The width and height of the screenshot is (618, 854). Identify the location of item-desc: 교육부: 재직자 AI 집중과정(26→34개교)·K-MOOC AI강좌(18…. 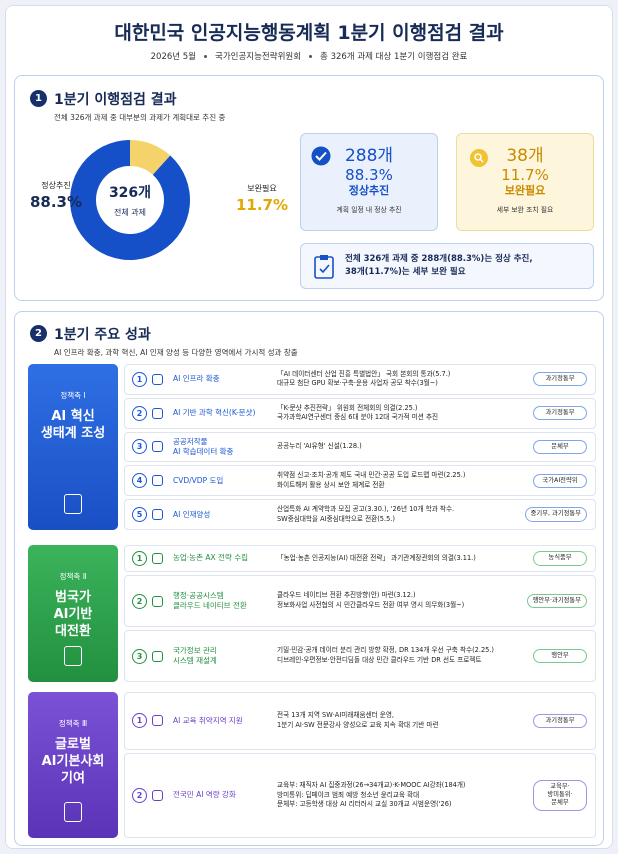
(397, 795).